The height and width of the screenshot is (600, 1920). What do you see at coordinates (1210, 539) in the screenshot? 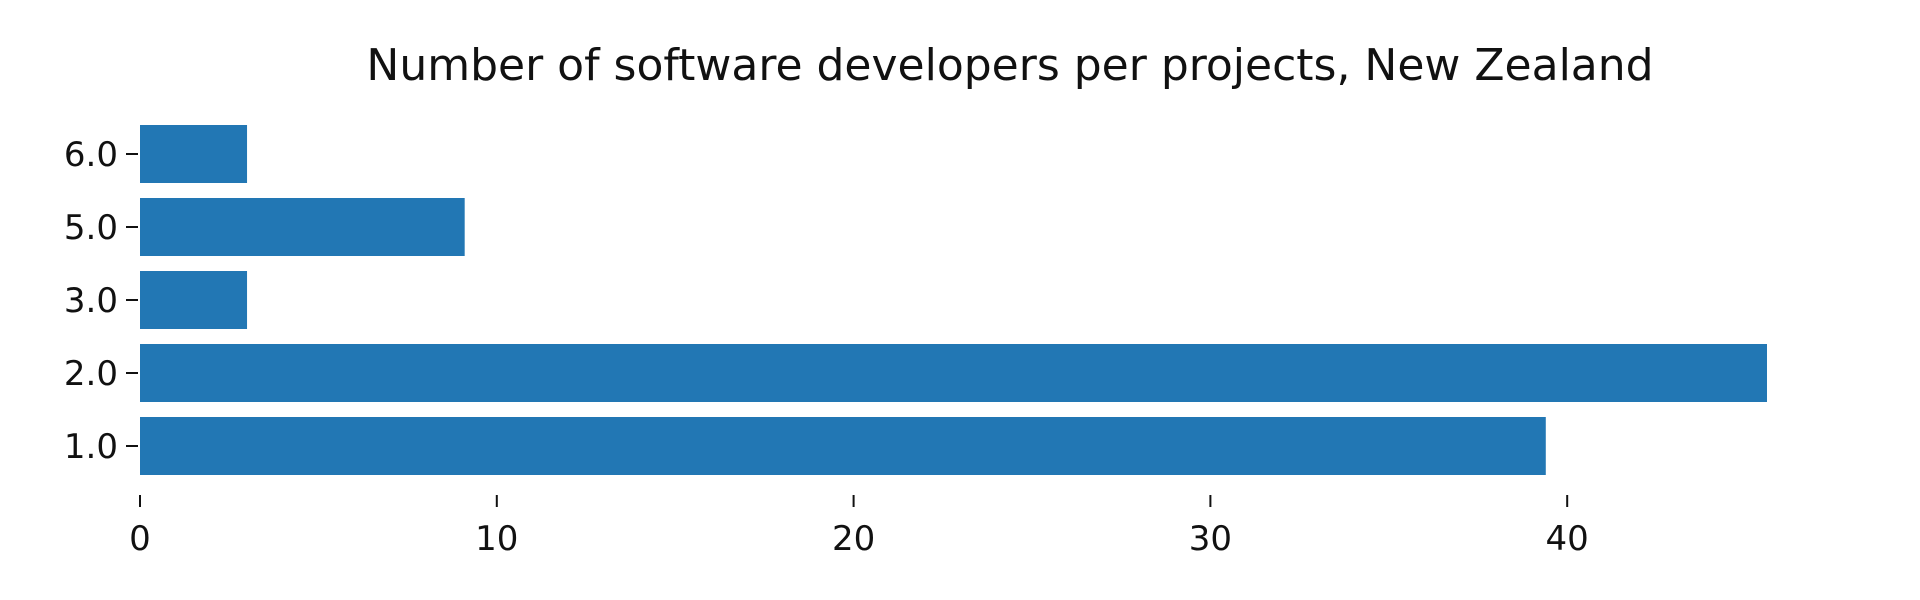
I see `x-tick-label-30: 30` at bounding box center [1210, 539].